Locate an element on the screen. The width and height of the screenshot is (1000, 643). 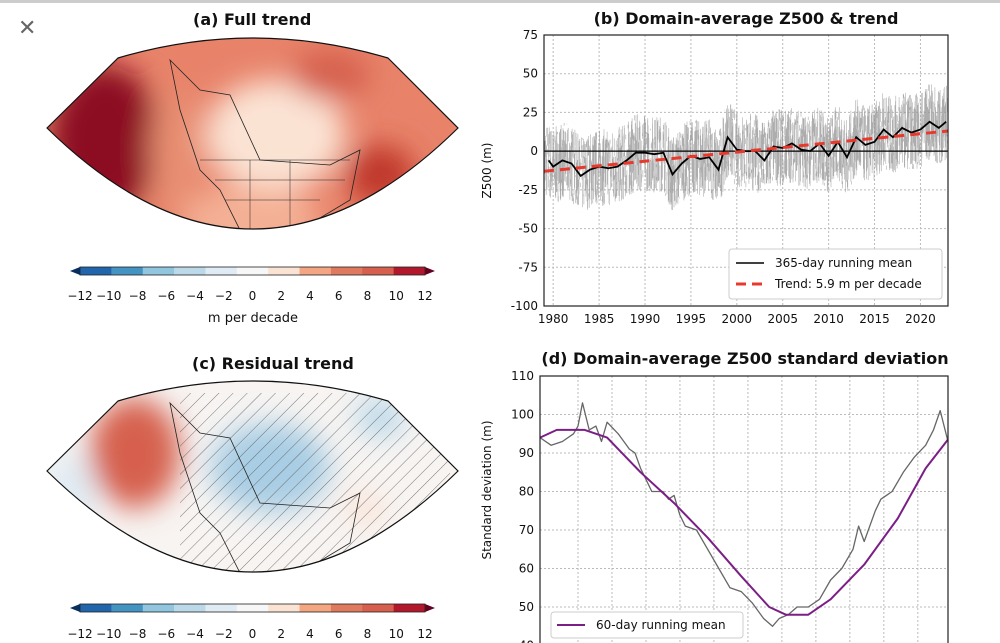
y-tick-label: -75 is located at coordinates (528, 267).